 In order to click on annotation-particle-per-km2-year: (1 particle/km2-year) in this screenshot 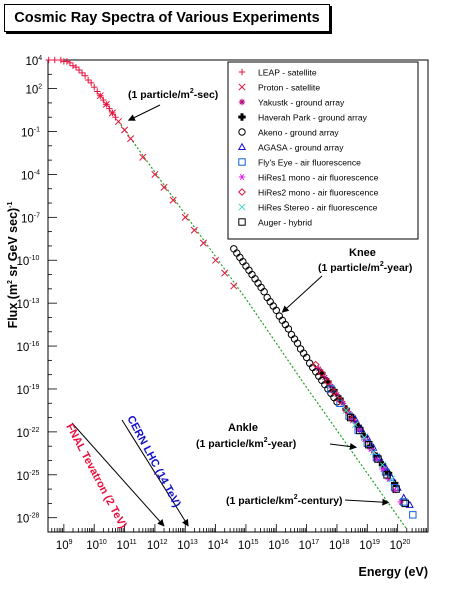, I will do `click(246, 443)`.